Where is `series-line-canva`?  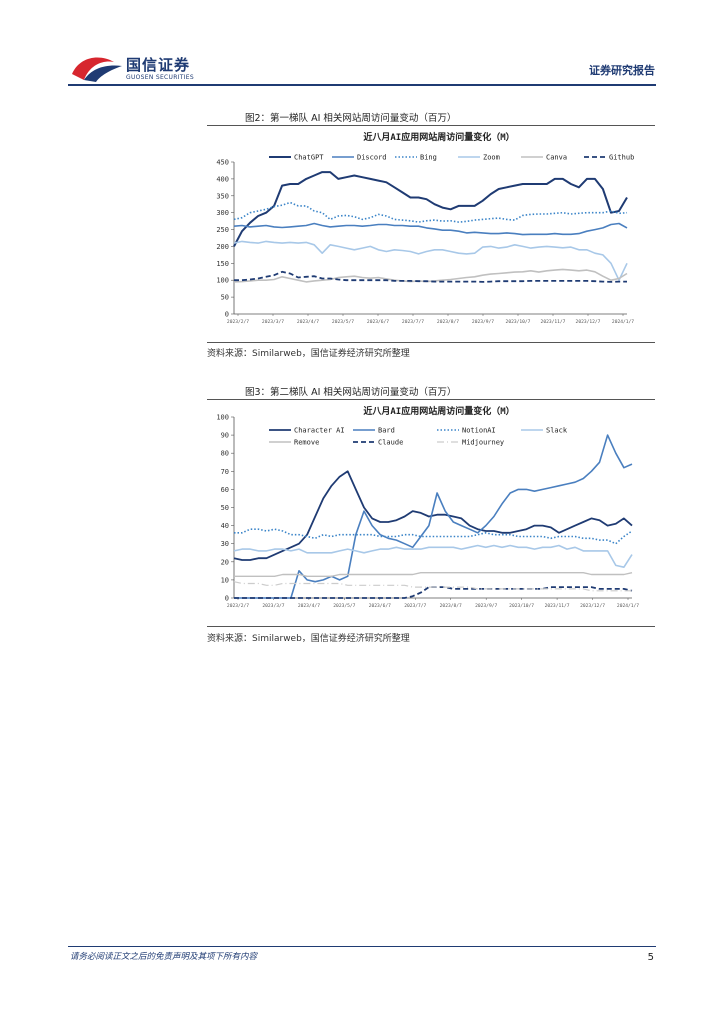 series-line-canva is located at coordinates (430, 275).